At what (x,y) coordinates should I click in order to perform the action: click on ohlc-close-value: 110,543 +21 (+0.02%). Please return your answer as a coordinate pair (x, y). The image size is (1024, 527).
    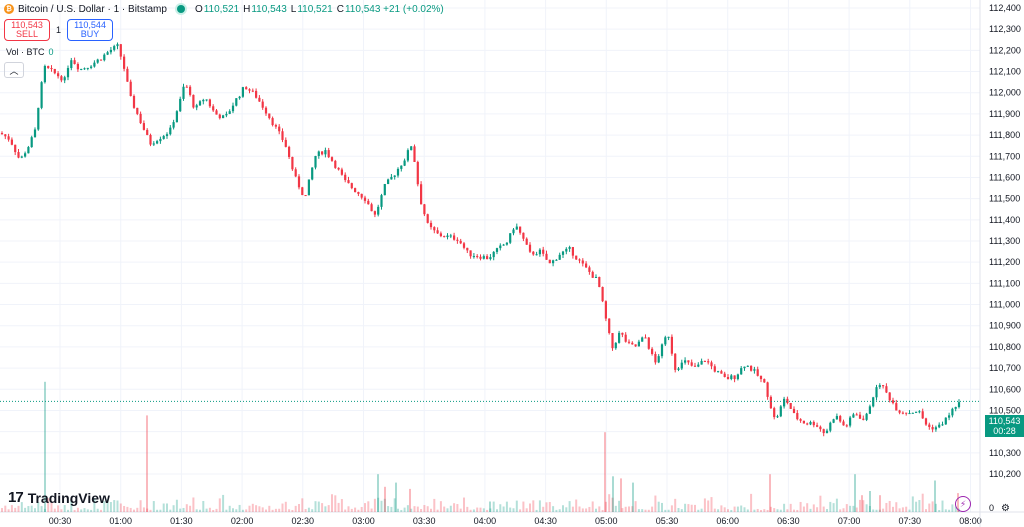
    Looking at the image, I should click on (394, 9).